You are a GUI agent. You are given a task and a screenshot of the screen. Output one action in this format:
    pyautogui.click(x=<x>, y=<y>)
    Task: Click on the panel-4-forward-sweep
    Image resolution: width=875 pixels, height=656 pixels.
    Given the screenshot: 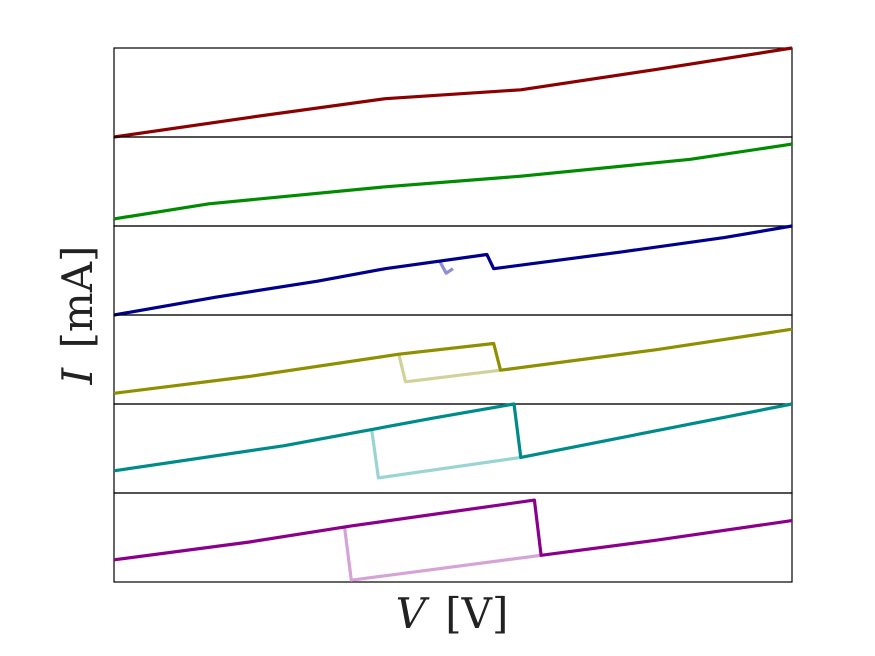 What is the action you would take?
    pyautogui.click(x=453, y=361)
    